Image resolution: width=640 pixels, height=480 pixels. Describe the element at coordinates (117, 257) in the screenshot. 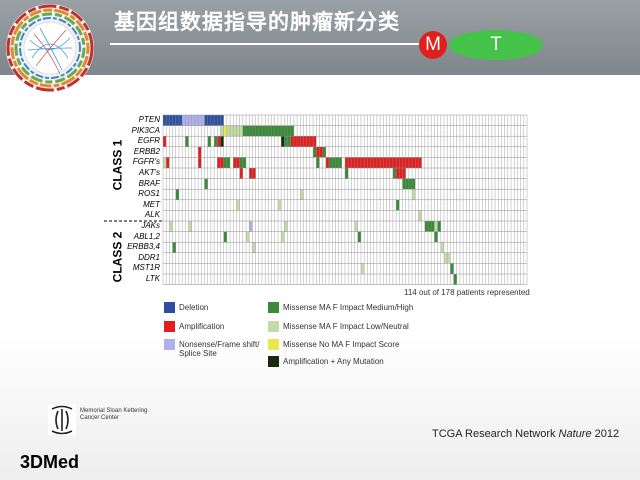

I see `class-2-label: CLASS 2` at that location.